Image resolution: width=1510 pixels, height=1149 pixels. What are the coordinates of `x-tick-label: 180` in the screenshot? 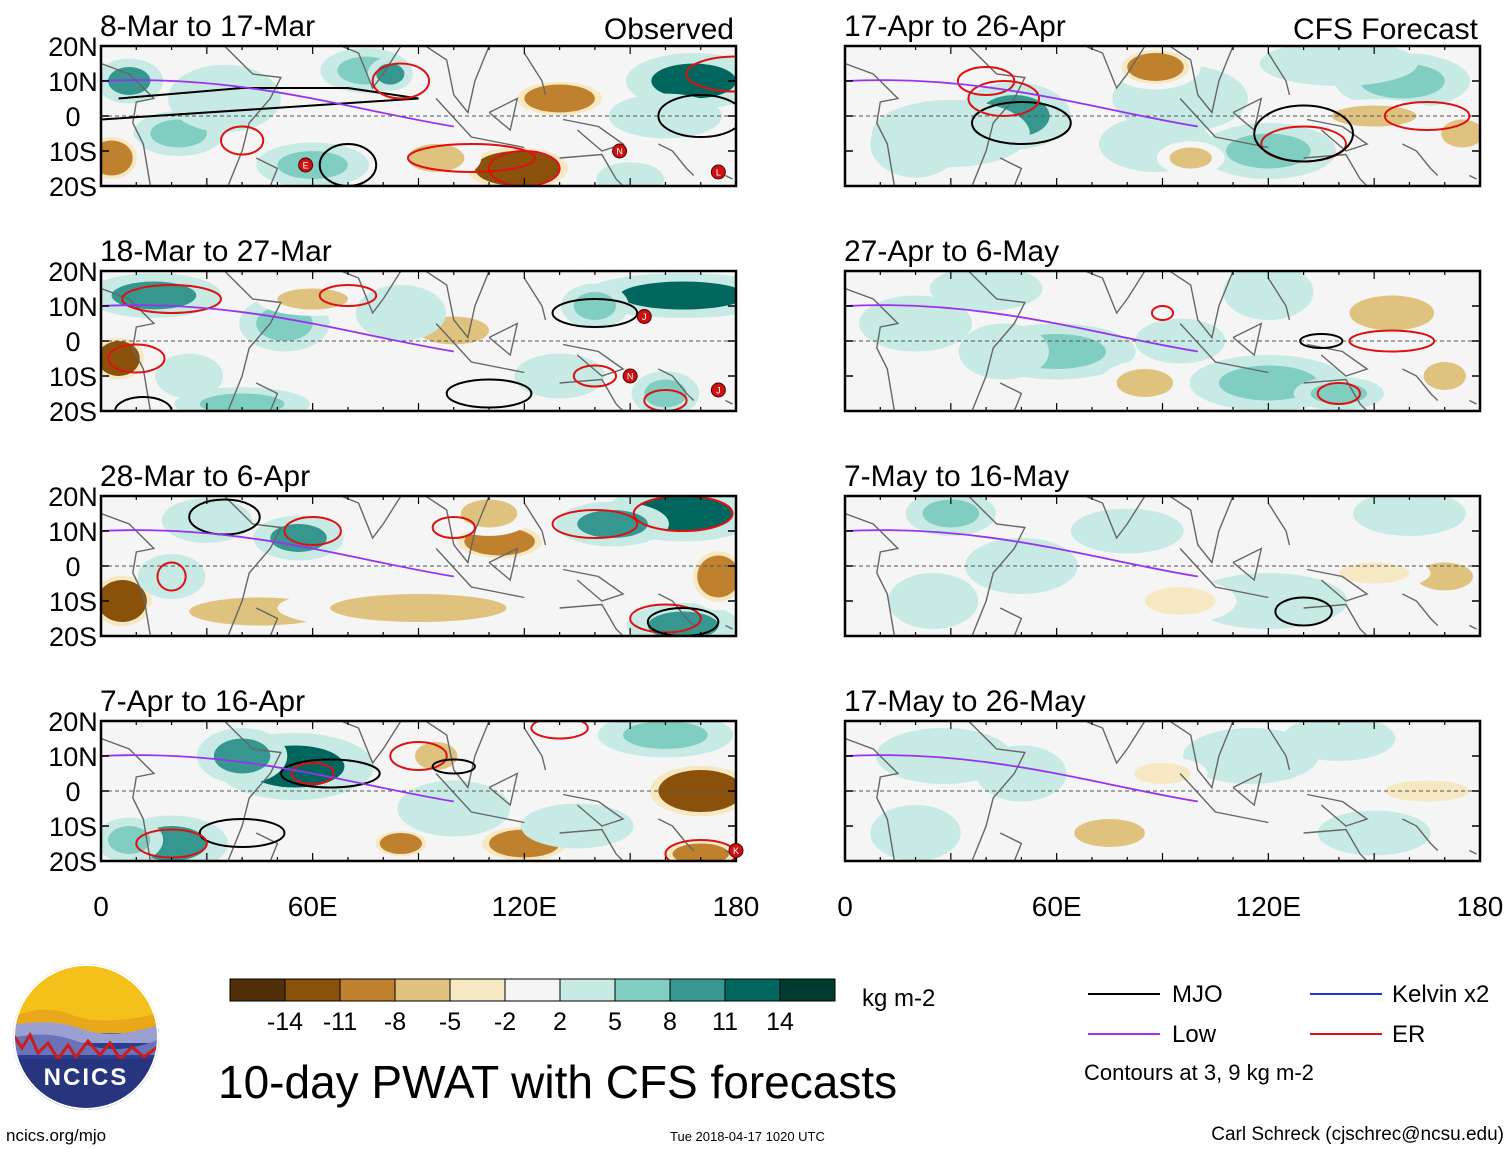 It's located at (1480, 906).